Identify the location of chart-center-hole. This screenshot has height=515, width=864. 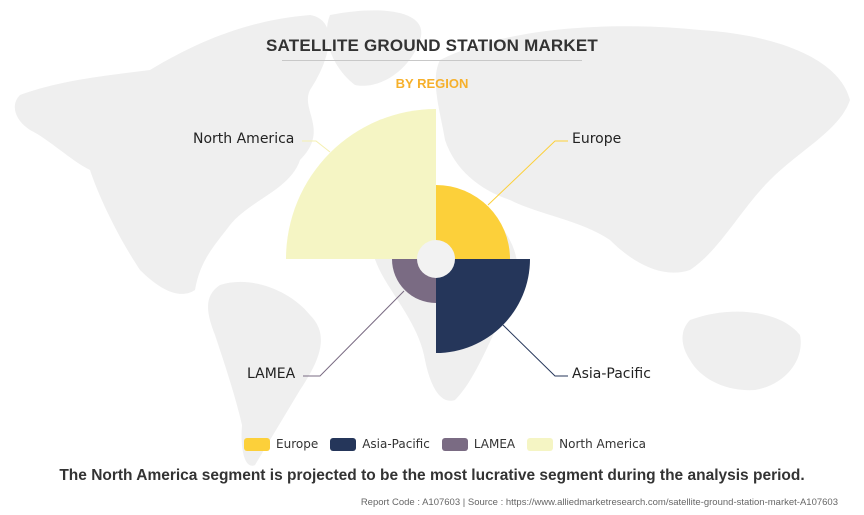
(436, 259).